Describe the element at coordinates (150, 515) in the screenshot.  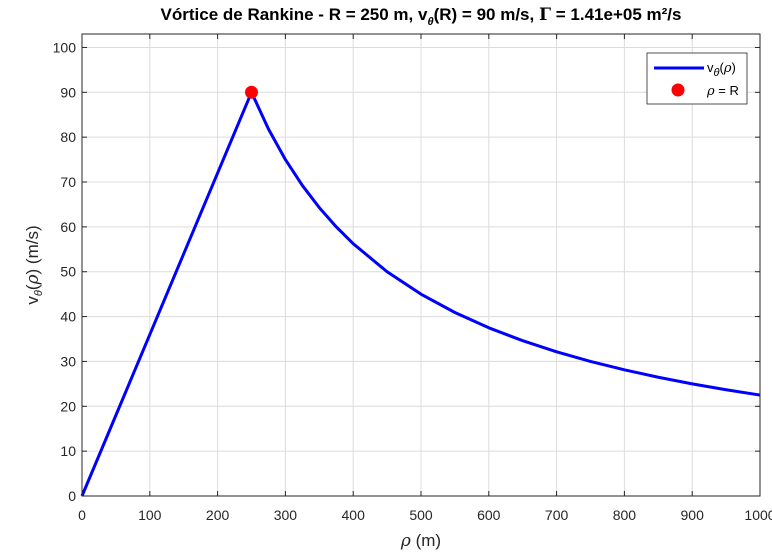
I see `x-tick-label: 100` at that location.